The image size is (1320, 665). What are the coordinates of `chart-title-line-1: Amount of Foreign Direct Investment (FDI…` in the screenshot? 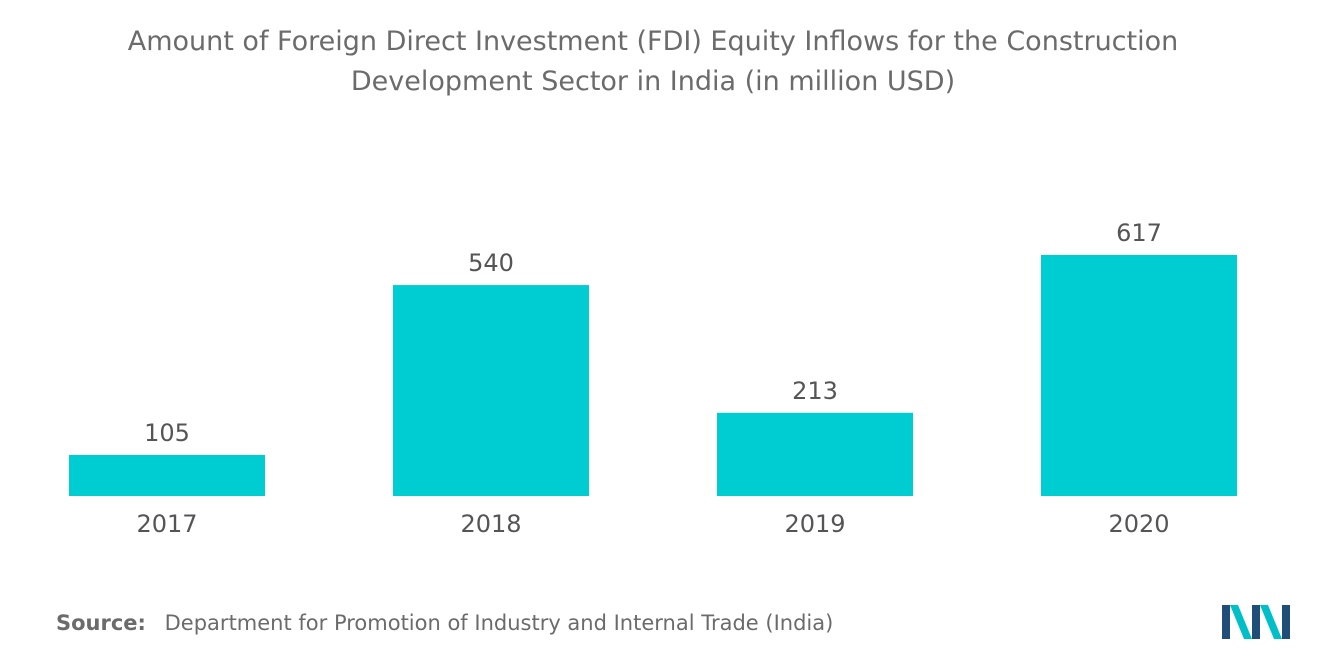 It's located at (653, 41).